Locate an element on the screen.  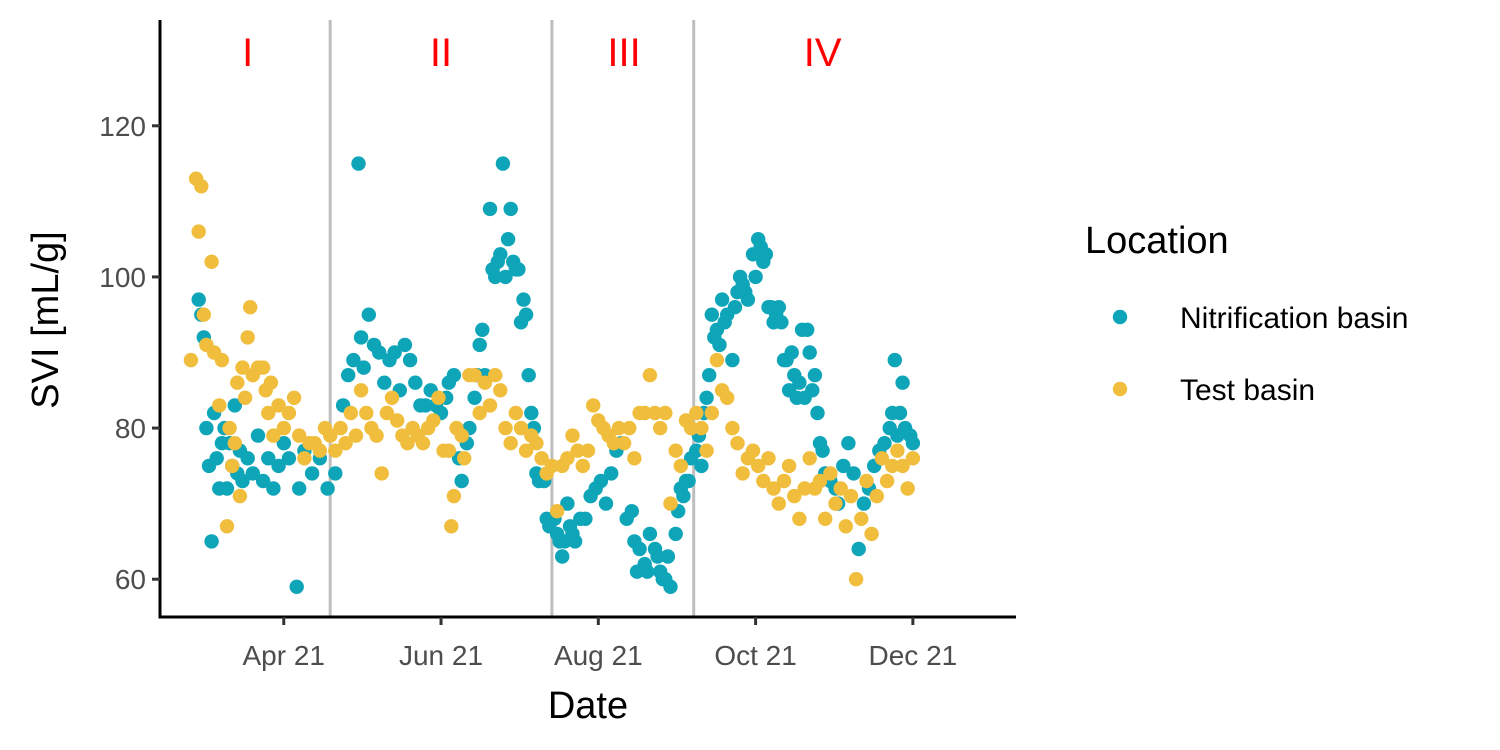
phase-label: IV is located at coordinates (823, 53).